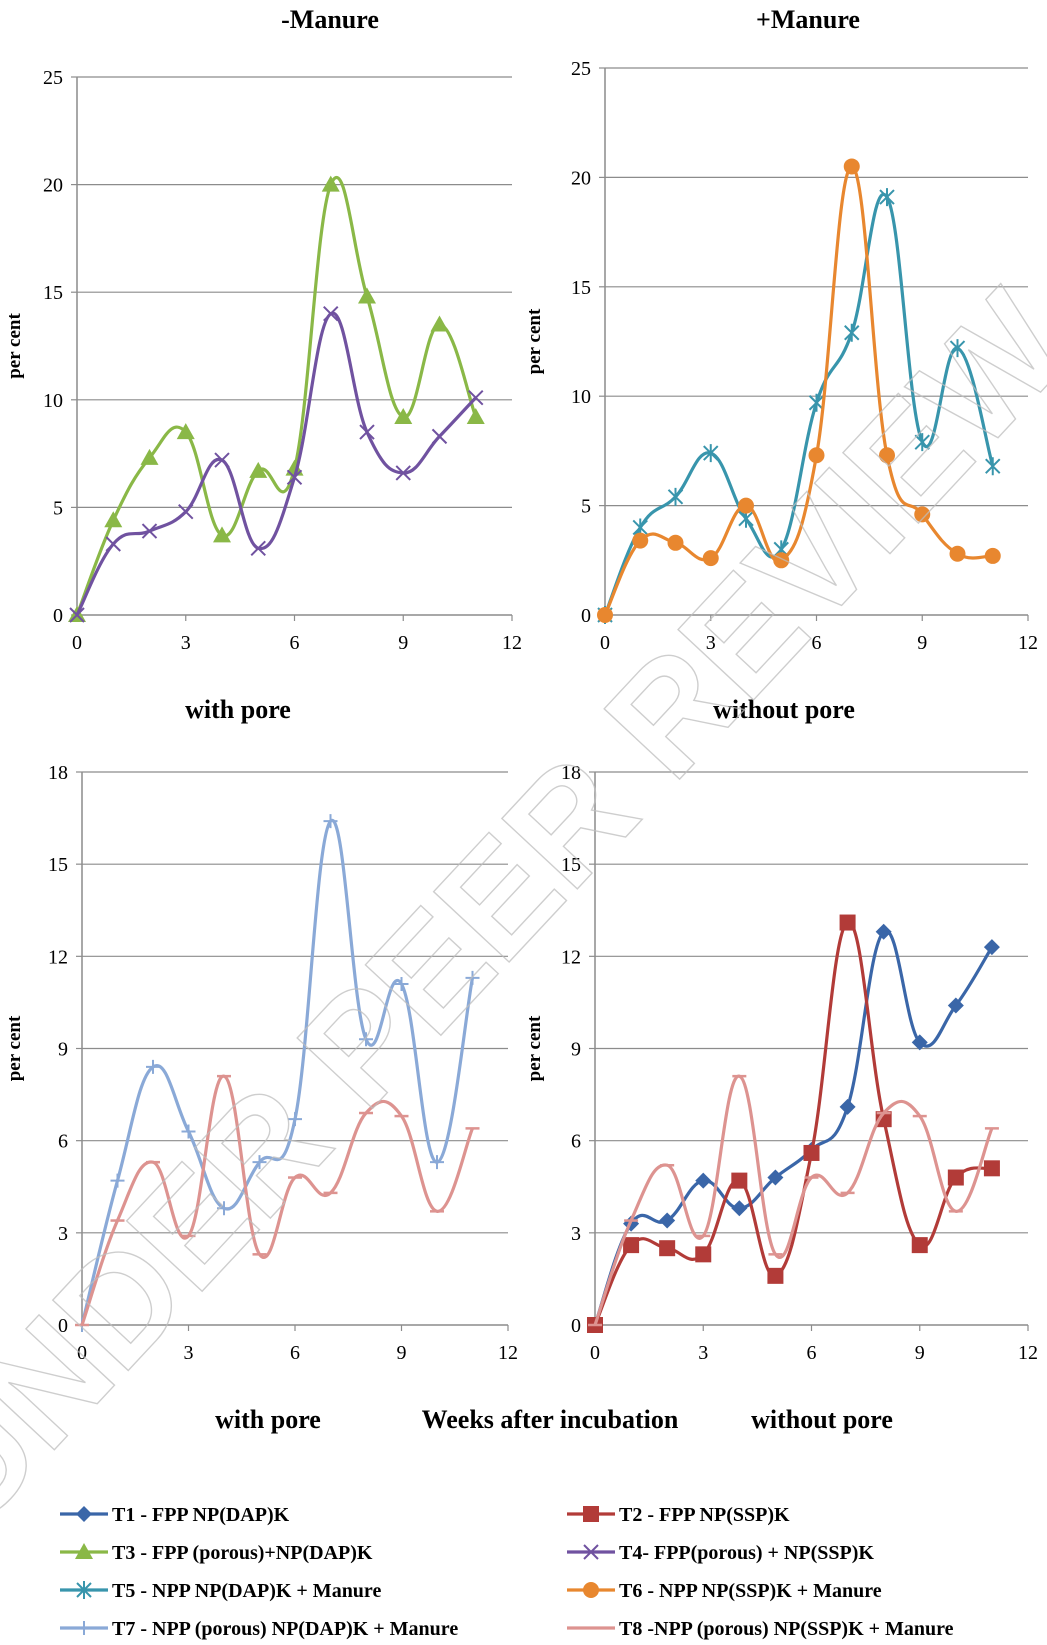 The height and width of the screenshot is (1645, 1047). I want to click on legend-marker-t6, so click(591, 1590).